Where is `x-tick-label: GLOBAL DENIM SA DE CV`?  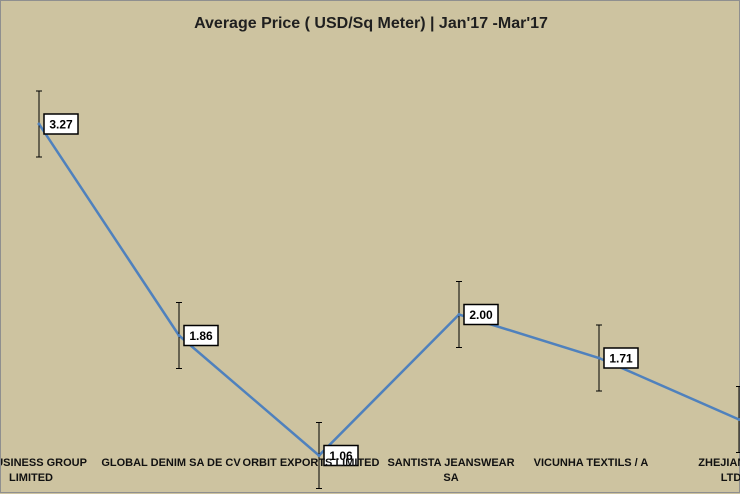
x-tick-label: GLOBAL DENIM SA DE CV is located at coordinates (171, 463).